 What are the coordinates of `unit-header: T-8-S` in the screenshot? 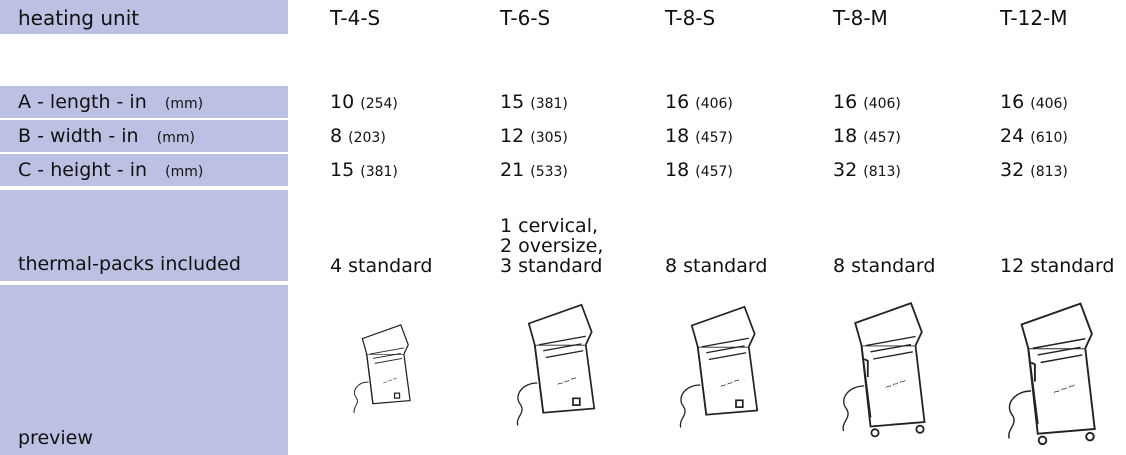 It's located at (690, 18).